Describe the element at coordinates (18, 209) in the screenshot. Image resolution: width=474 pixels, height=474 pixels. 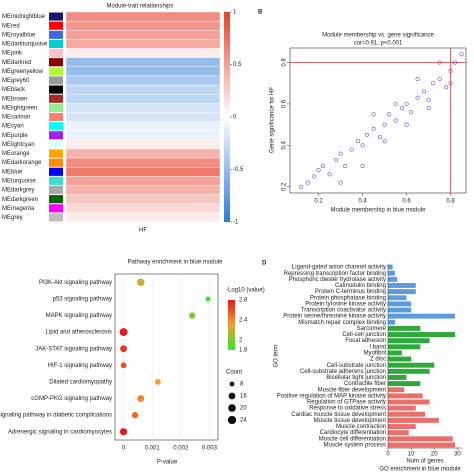
I see `row-label: MEmagenta` at that location.